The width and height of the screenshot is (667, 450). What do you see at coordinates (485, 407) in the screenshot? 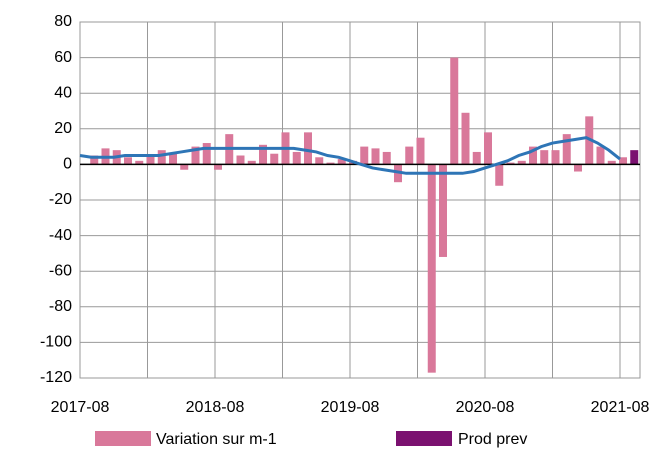
I see `x-tick-label: 2020-08` at bounding box center [485, 407].